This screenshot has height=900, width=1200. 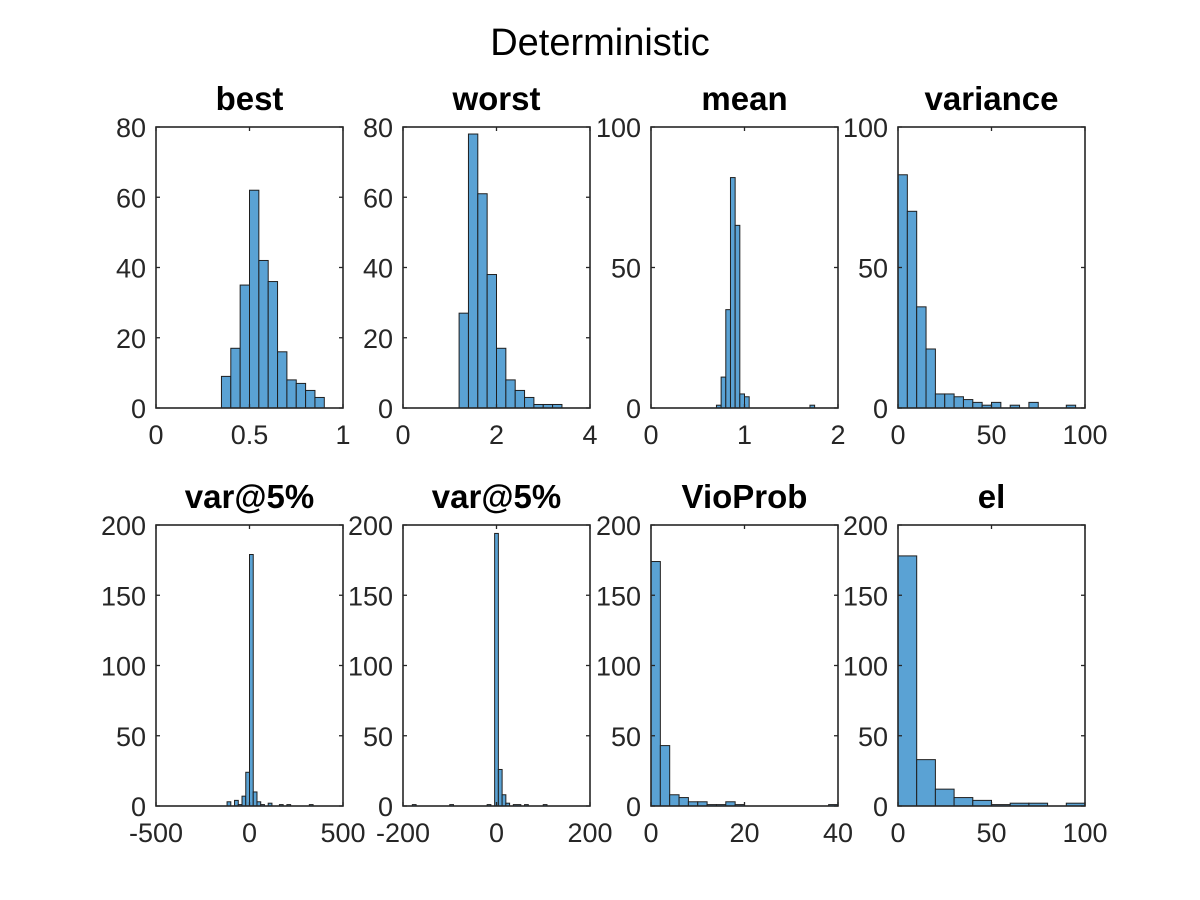 What do you see at coordinates (992, 98) in the screenshot?
I see `subplot-title: variance` at bounding box center [992, 98].